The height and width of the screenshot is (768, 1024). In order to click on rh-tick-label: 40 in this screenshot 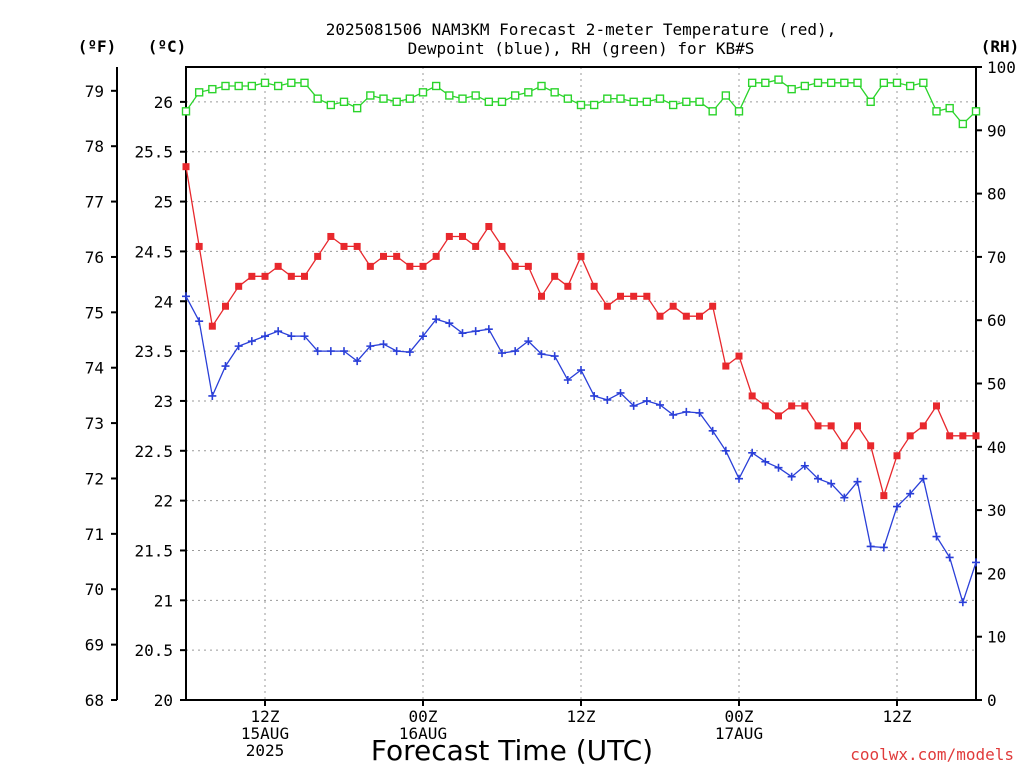, I will do `click(996, 447)`.